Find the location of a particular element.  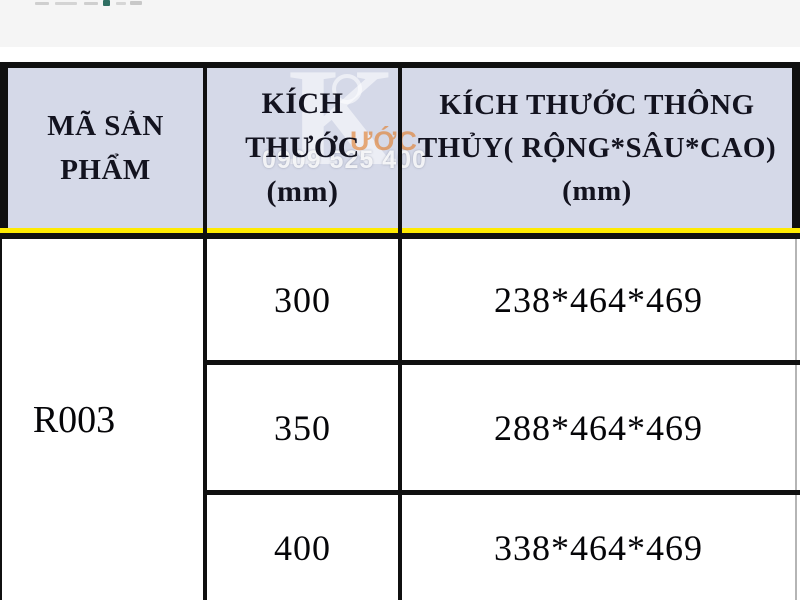

header-line: MÃ SẢN is located at coordinates (105, 126).